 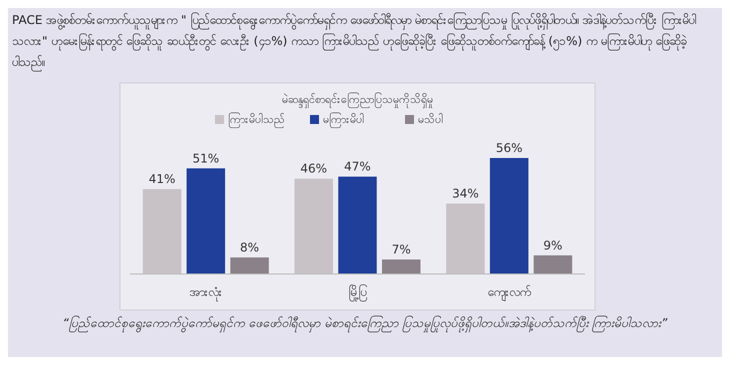 What do you see at coordinates (206, 158) in the screenshot?
I see `data-label: 51%` at bounding box center [206, 158].